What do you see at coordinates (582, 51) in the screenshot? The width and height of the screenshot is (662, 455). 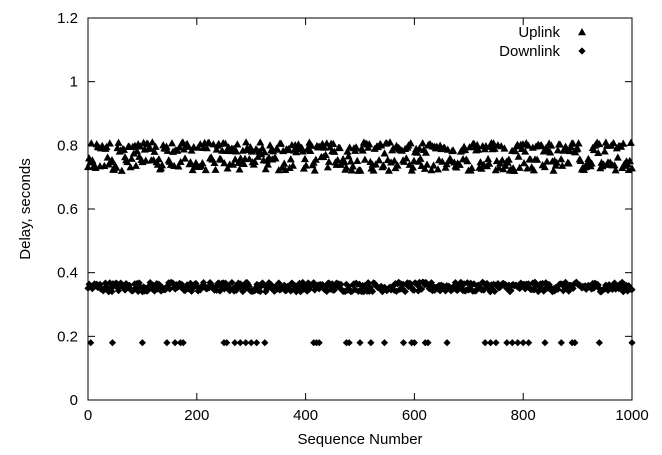 I see `legend-marker-downlink` at bounding box center [582, 51].